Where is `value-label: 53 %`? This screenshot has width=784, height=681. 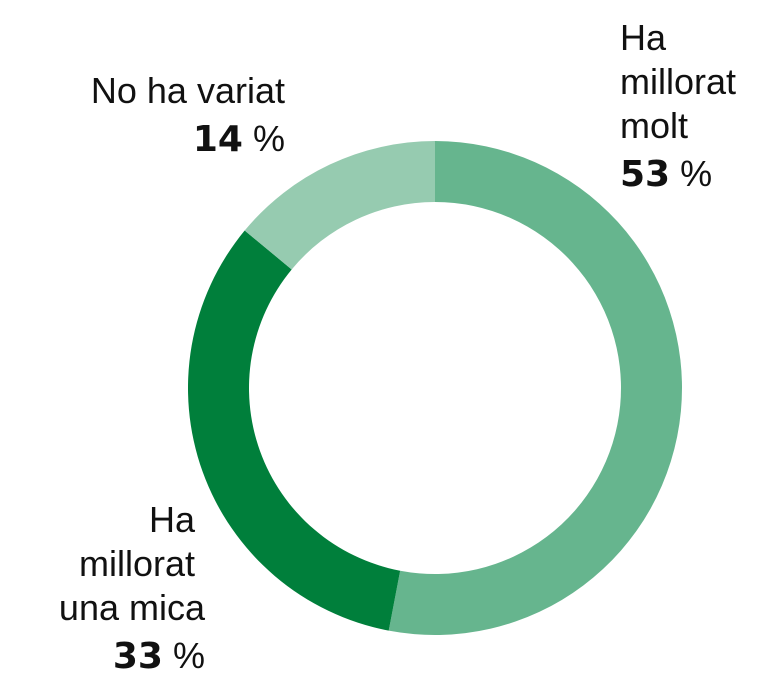 value-label: 53 % is located at coordinates (666, 174).